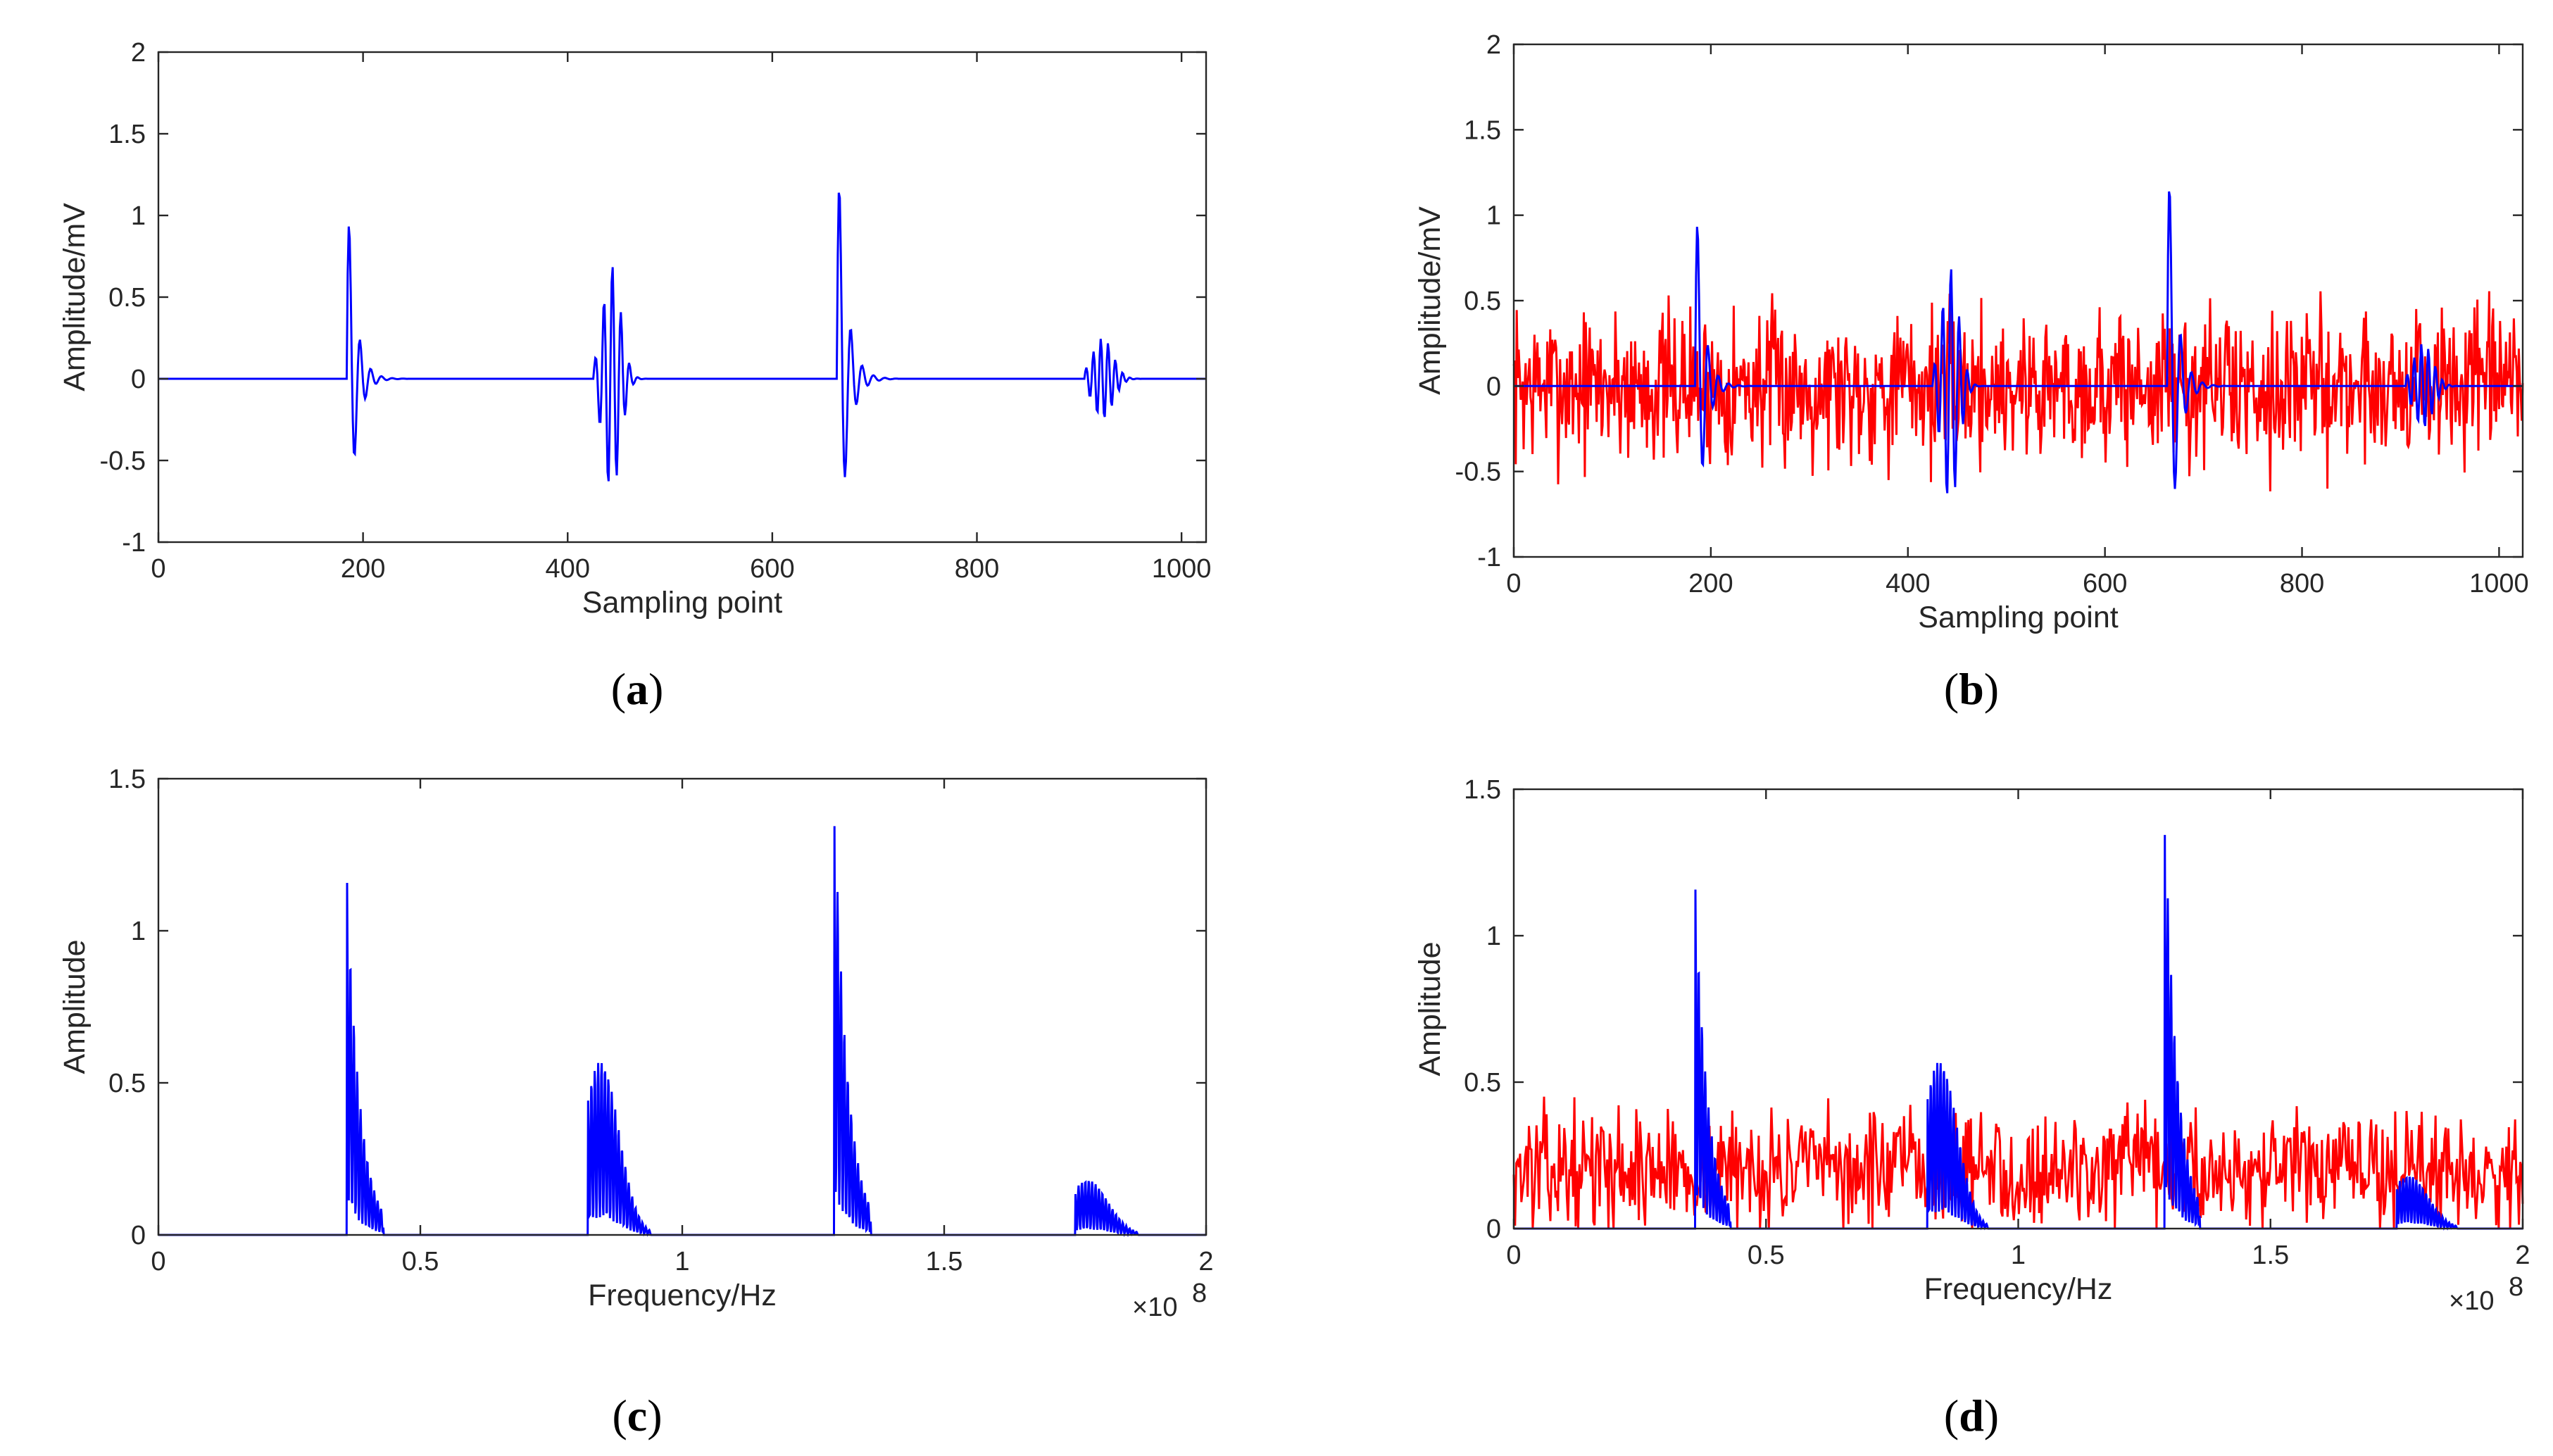 This screenshot has width=2553, height=1456. I want to click on panel-caption: (c), so click(637, 1416).